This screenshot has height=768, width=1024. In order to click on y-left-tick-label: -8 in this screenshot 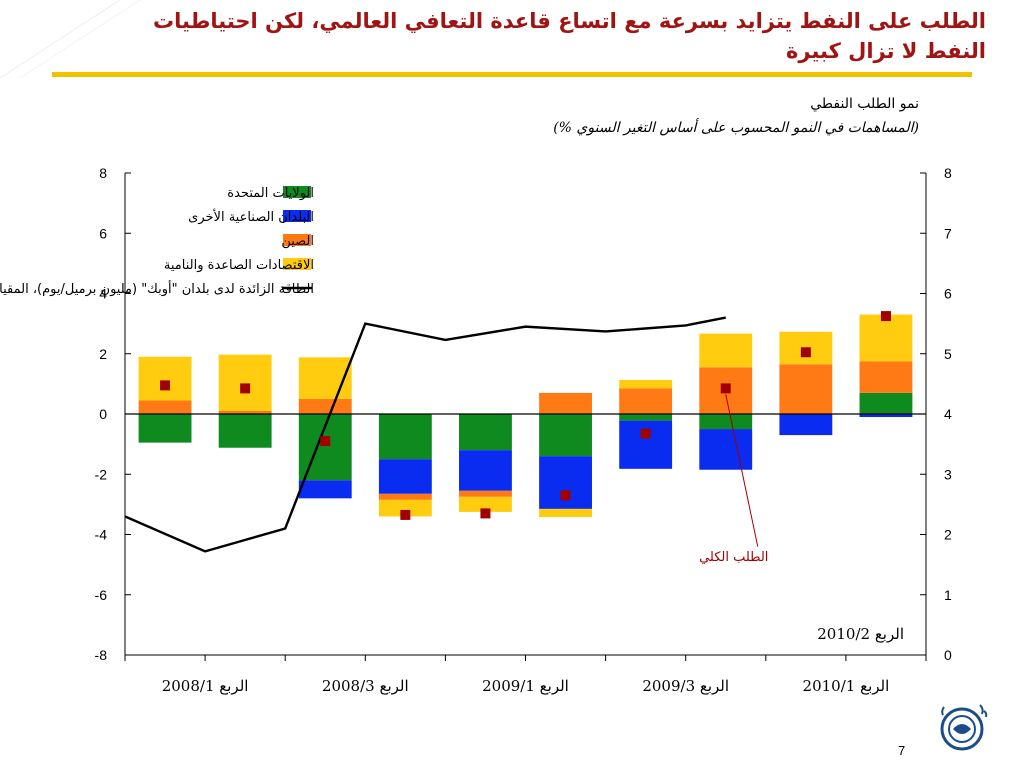, I will do `click(101, 655)`.